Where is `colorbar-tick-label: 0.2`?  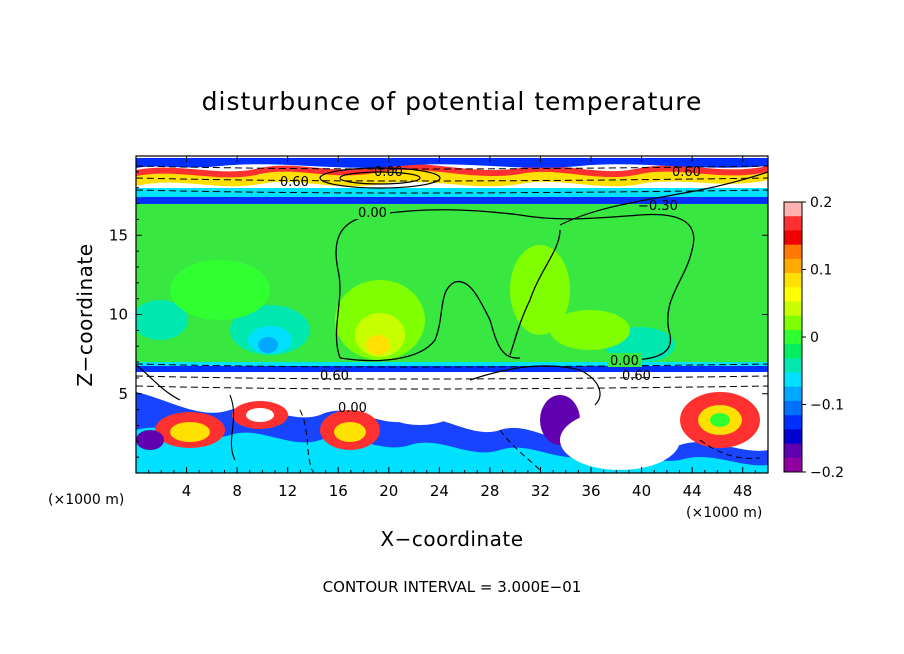
colorbar-tick-label: 0.2 is located at coordinates (821, 203).